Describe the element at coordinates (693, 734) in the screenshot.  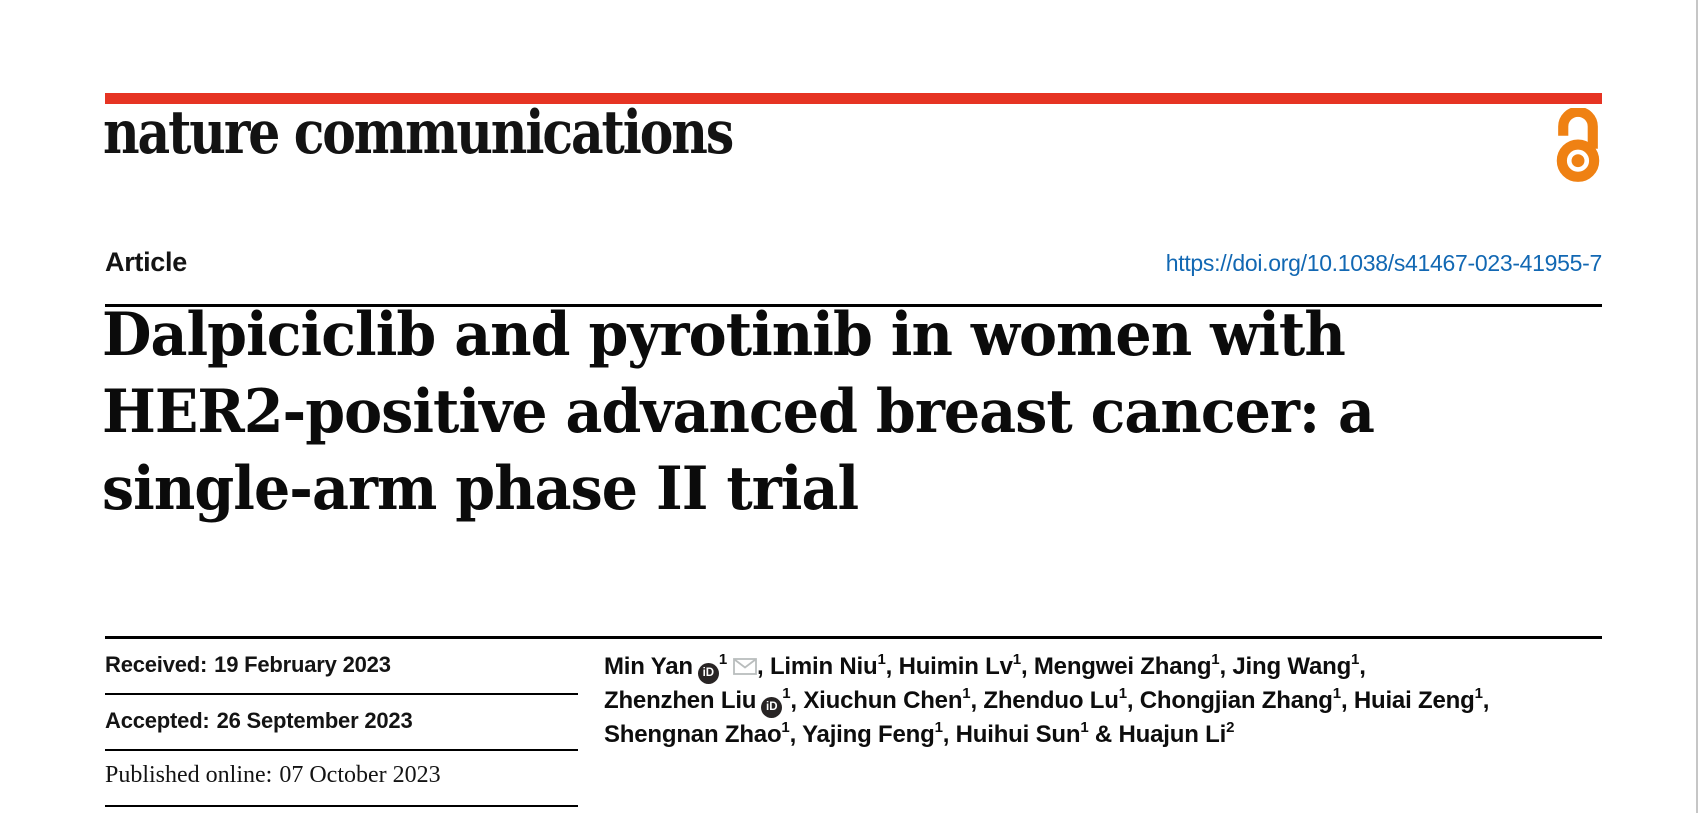
I see `author-name: Shengnan Zhao` at that location.